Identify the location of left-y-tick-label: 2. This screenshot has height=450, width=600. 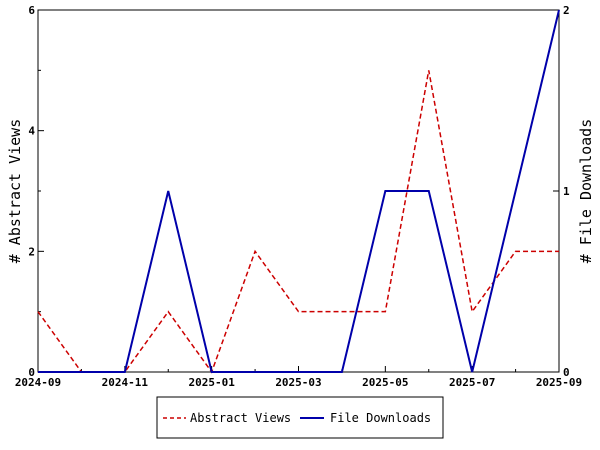
(31, 251).